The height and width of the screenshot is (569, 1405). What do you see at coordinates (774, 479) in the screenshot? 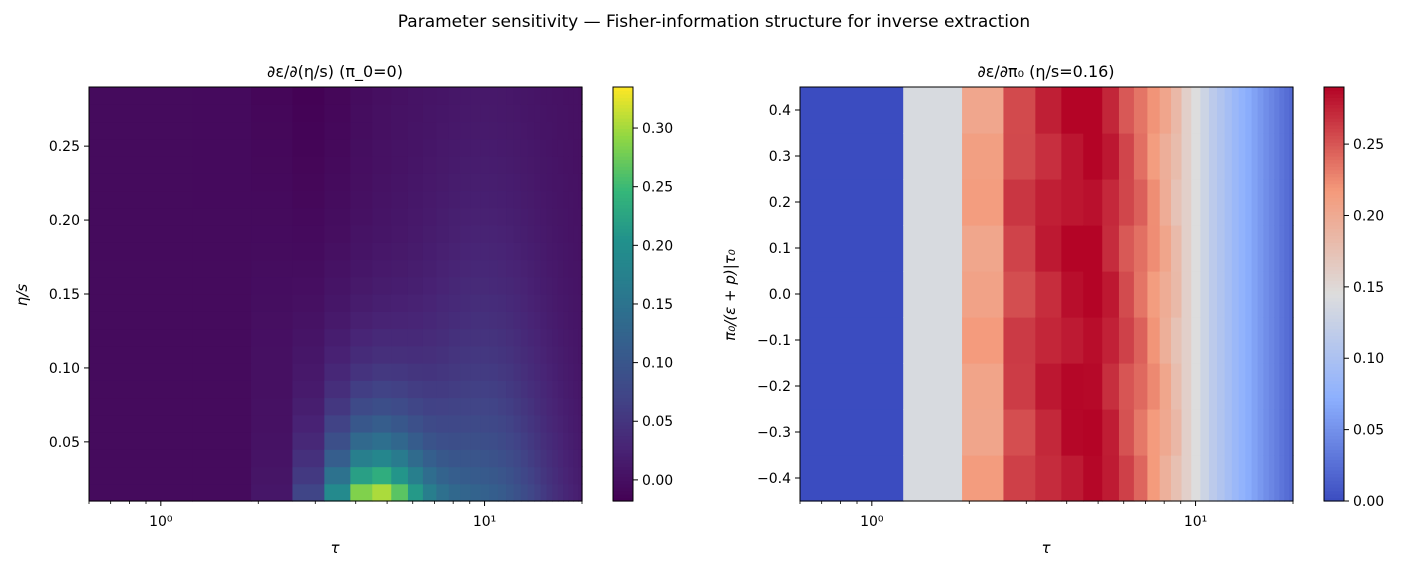
I see `y-tick-label: −0.4` at bounding box center [774, 479].